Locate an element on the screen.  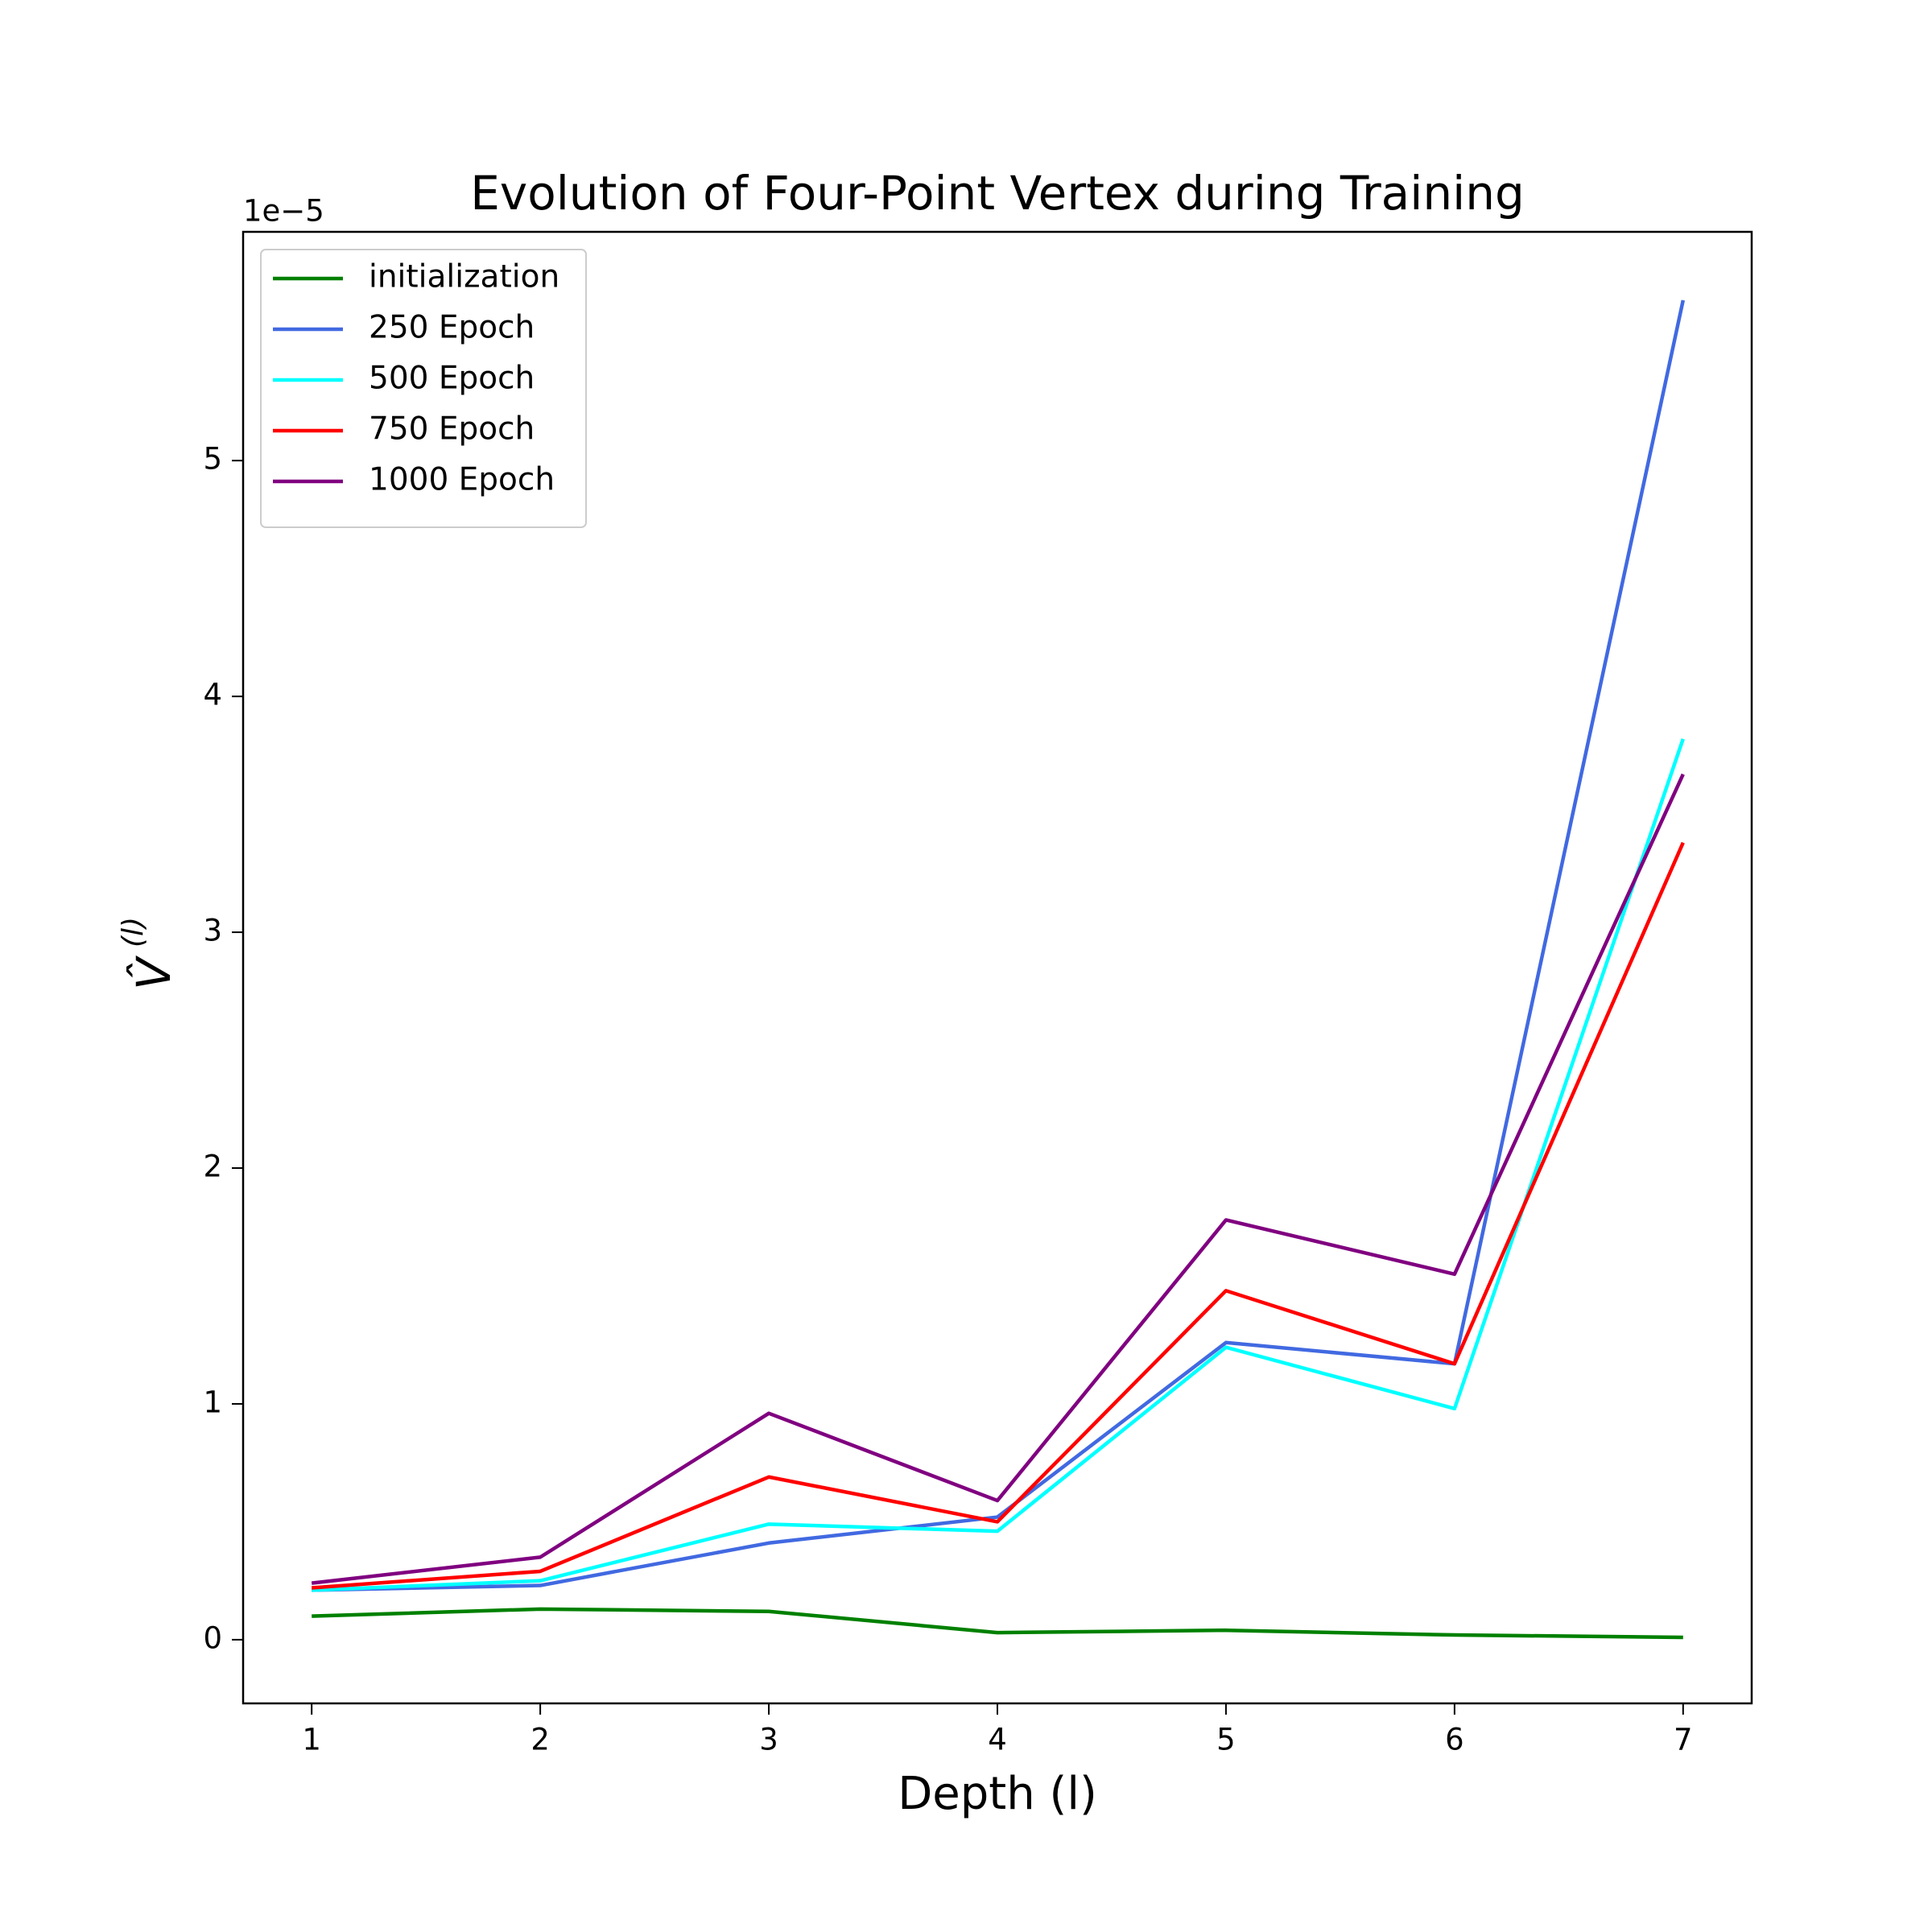
legend-label: 750 Epoch is located at coordinates (452, 429).